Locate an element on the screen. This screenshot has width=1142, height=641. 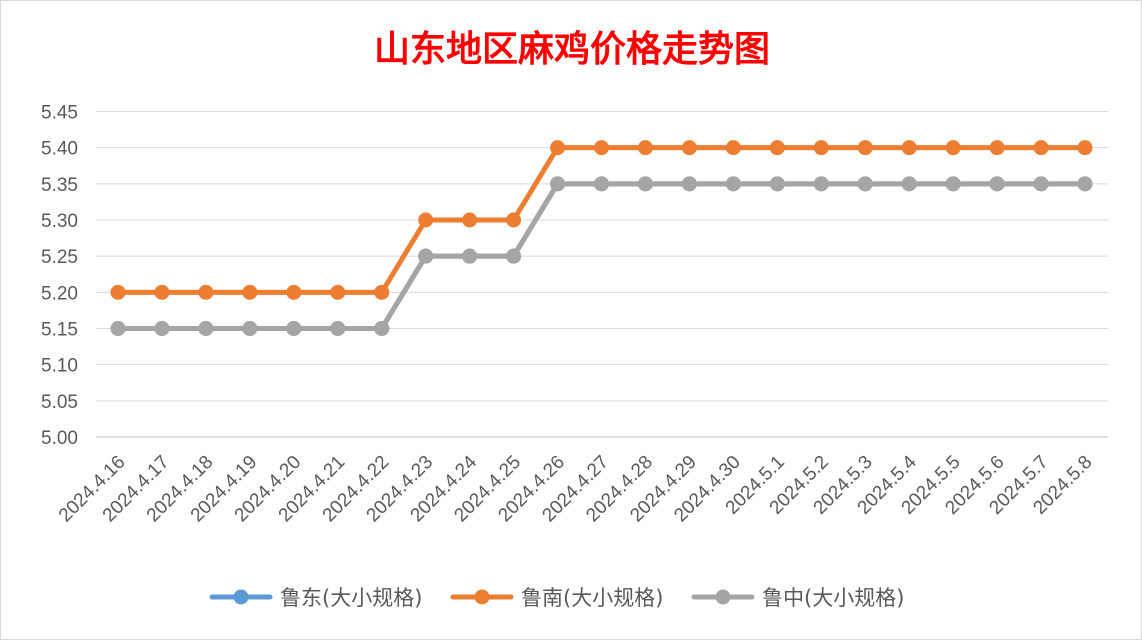
y-axis-ticks: 5.00 5.05 5.10 5.15 5.20 5.25 5.30 5.35 5.40 5.45 is located at coordinates (59, 276).